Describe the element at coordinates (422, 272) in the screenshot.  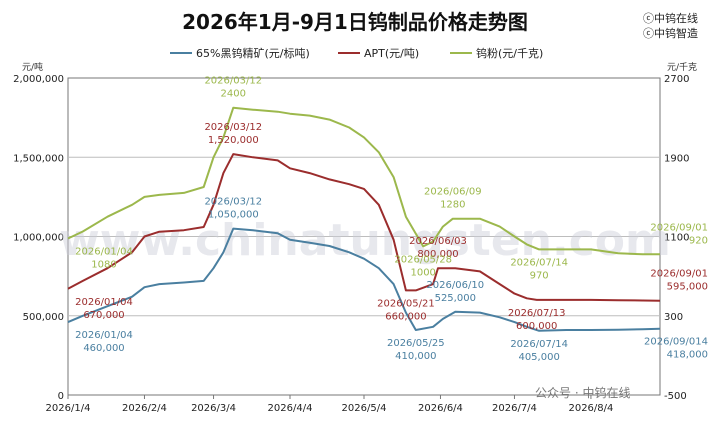
I see `annotation-value: 1000` at that location.